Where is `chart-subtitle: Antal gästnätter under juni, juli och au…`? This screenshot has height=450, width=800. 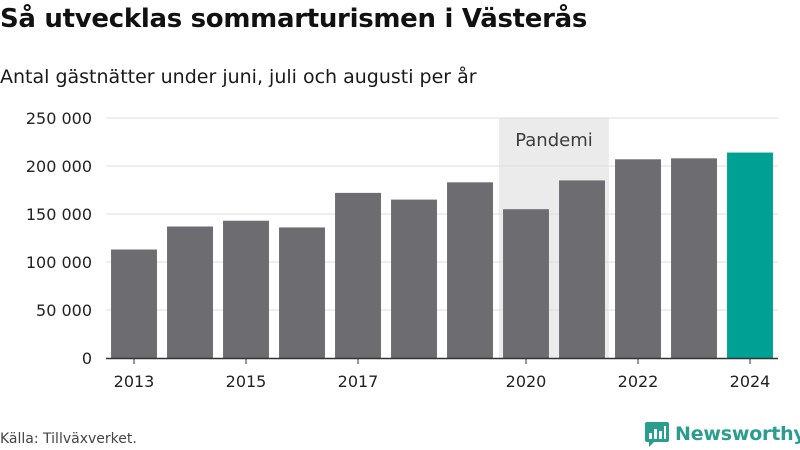
chart-subtitle: Antal gästnätter under juni, juli och au… is located at coordinates (238, 77).